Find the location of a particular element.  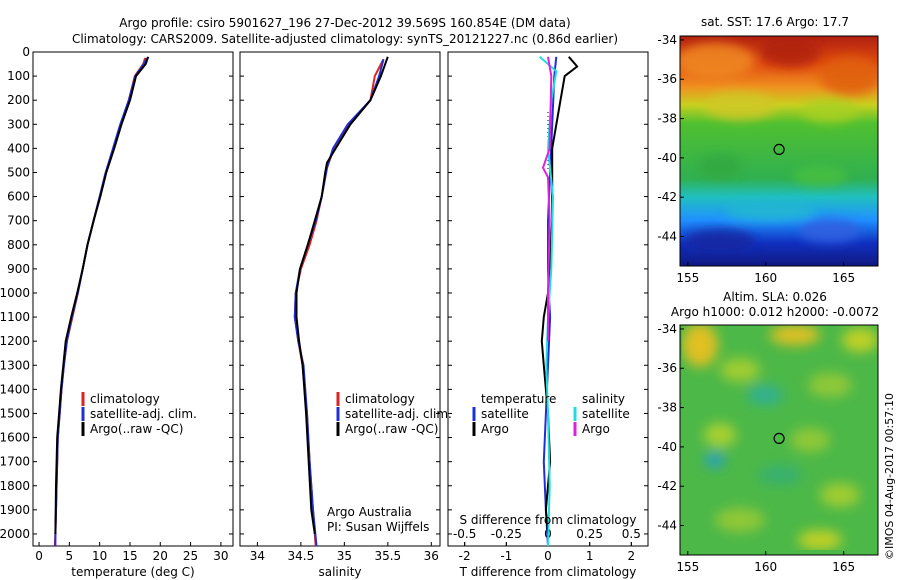

depth-tick-label: 600 is located at coordinates (18, 197).